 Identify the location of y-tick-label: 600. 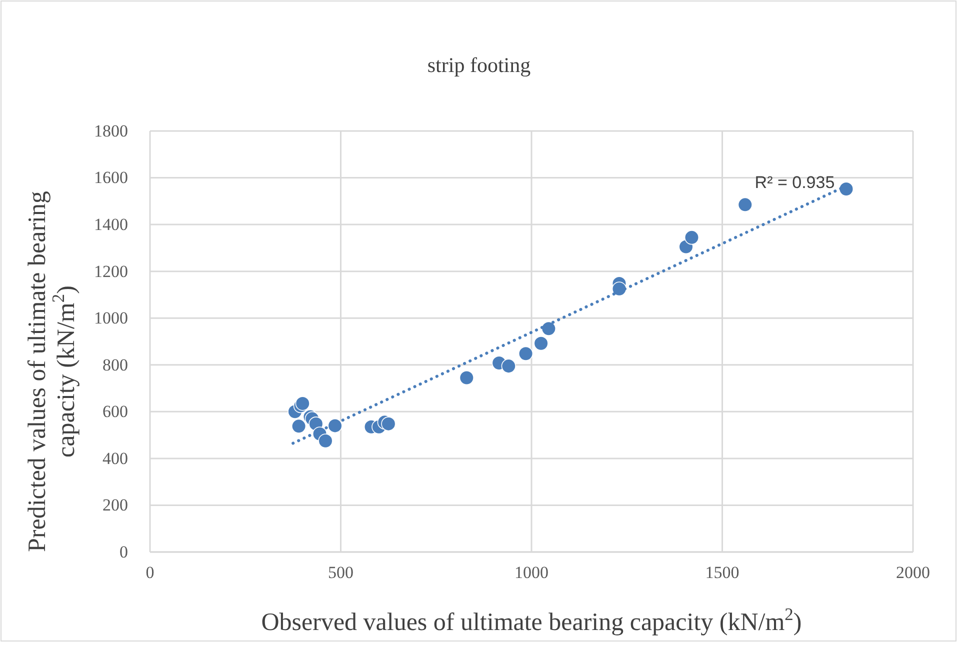
(115, 412).